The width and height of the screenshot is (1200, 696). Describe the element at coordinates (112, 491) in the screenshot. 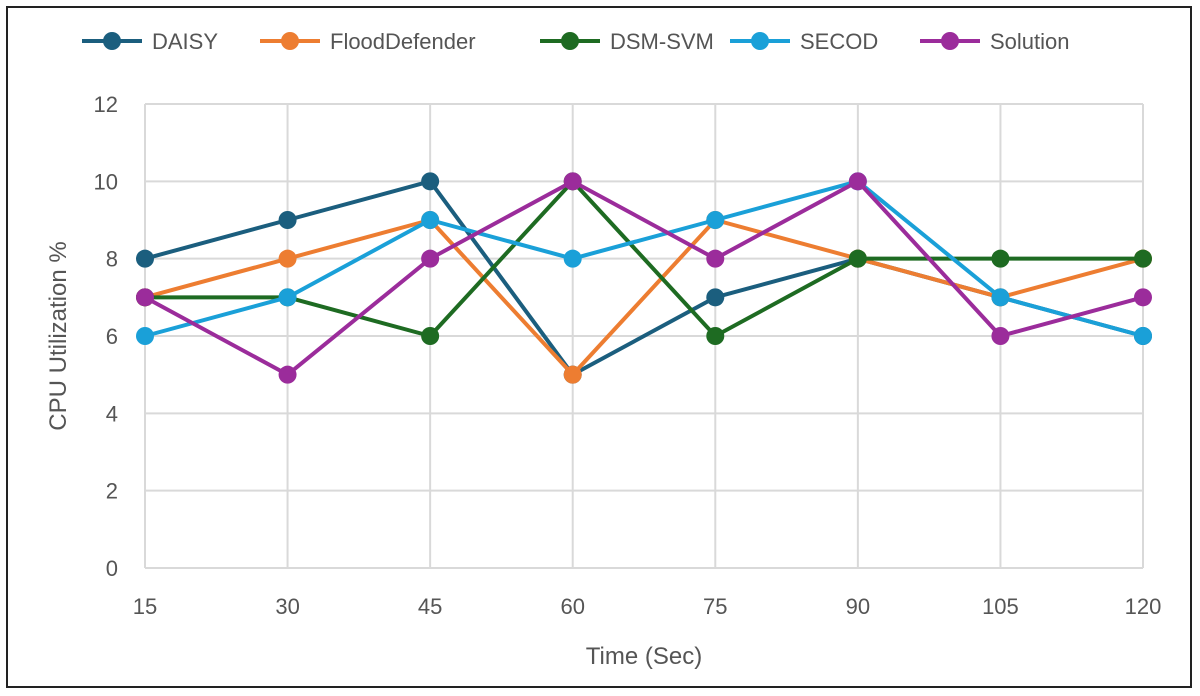

I see `y-tick-label: 2` at that location.